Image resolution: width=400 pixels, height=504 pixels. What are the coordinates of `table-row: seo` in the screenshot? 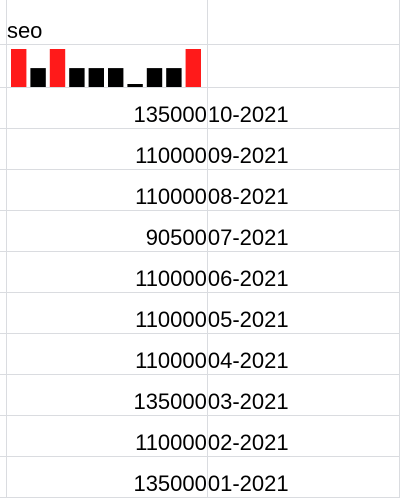 It's located at (200, 22).